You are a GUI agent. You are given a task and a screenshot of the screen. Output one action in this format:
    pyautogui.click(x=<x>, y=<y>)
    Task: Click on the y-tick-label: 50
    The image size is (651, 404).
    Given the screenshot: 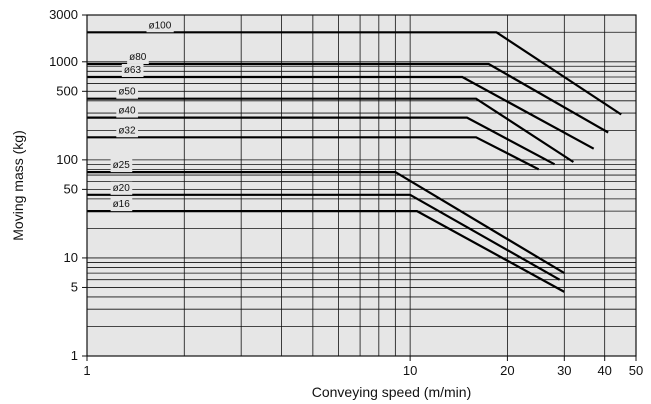 What is the action you would take?
    pyautogui.click(x=71, y=188)
    